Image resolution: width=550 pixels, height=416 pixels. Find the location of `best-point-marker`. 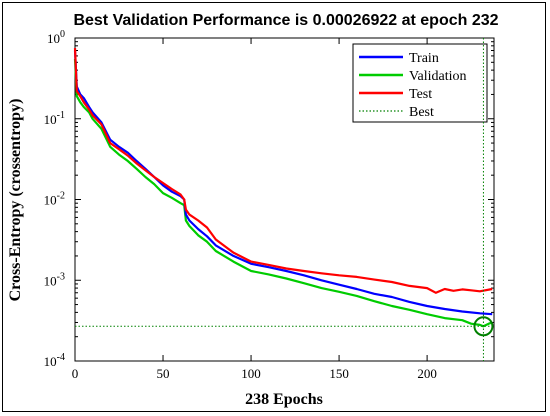

best-point-marker is located at coordinates (483, 326).